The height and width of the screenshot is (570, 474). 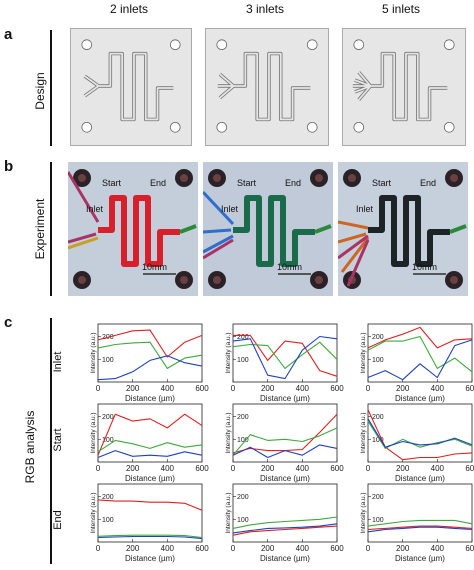 I want to click on photo-5-inlets: Start End Inlet 10mm, so click(x=403, y=229).